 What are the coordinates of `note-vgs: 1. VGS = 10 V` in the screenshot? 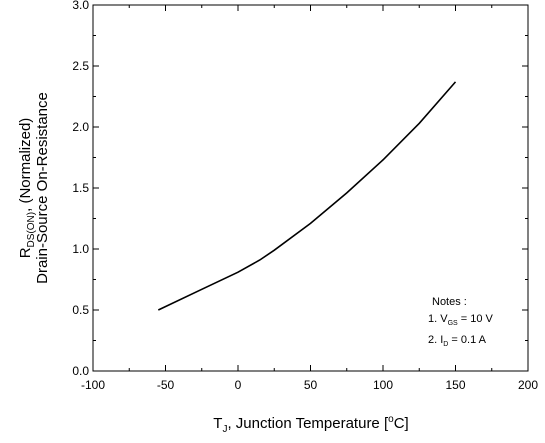 It's located at (461, 320).